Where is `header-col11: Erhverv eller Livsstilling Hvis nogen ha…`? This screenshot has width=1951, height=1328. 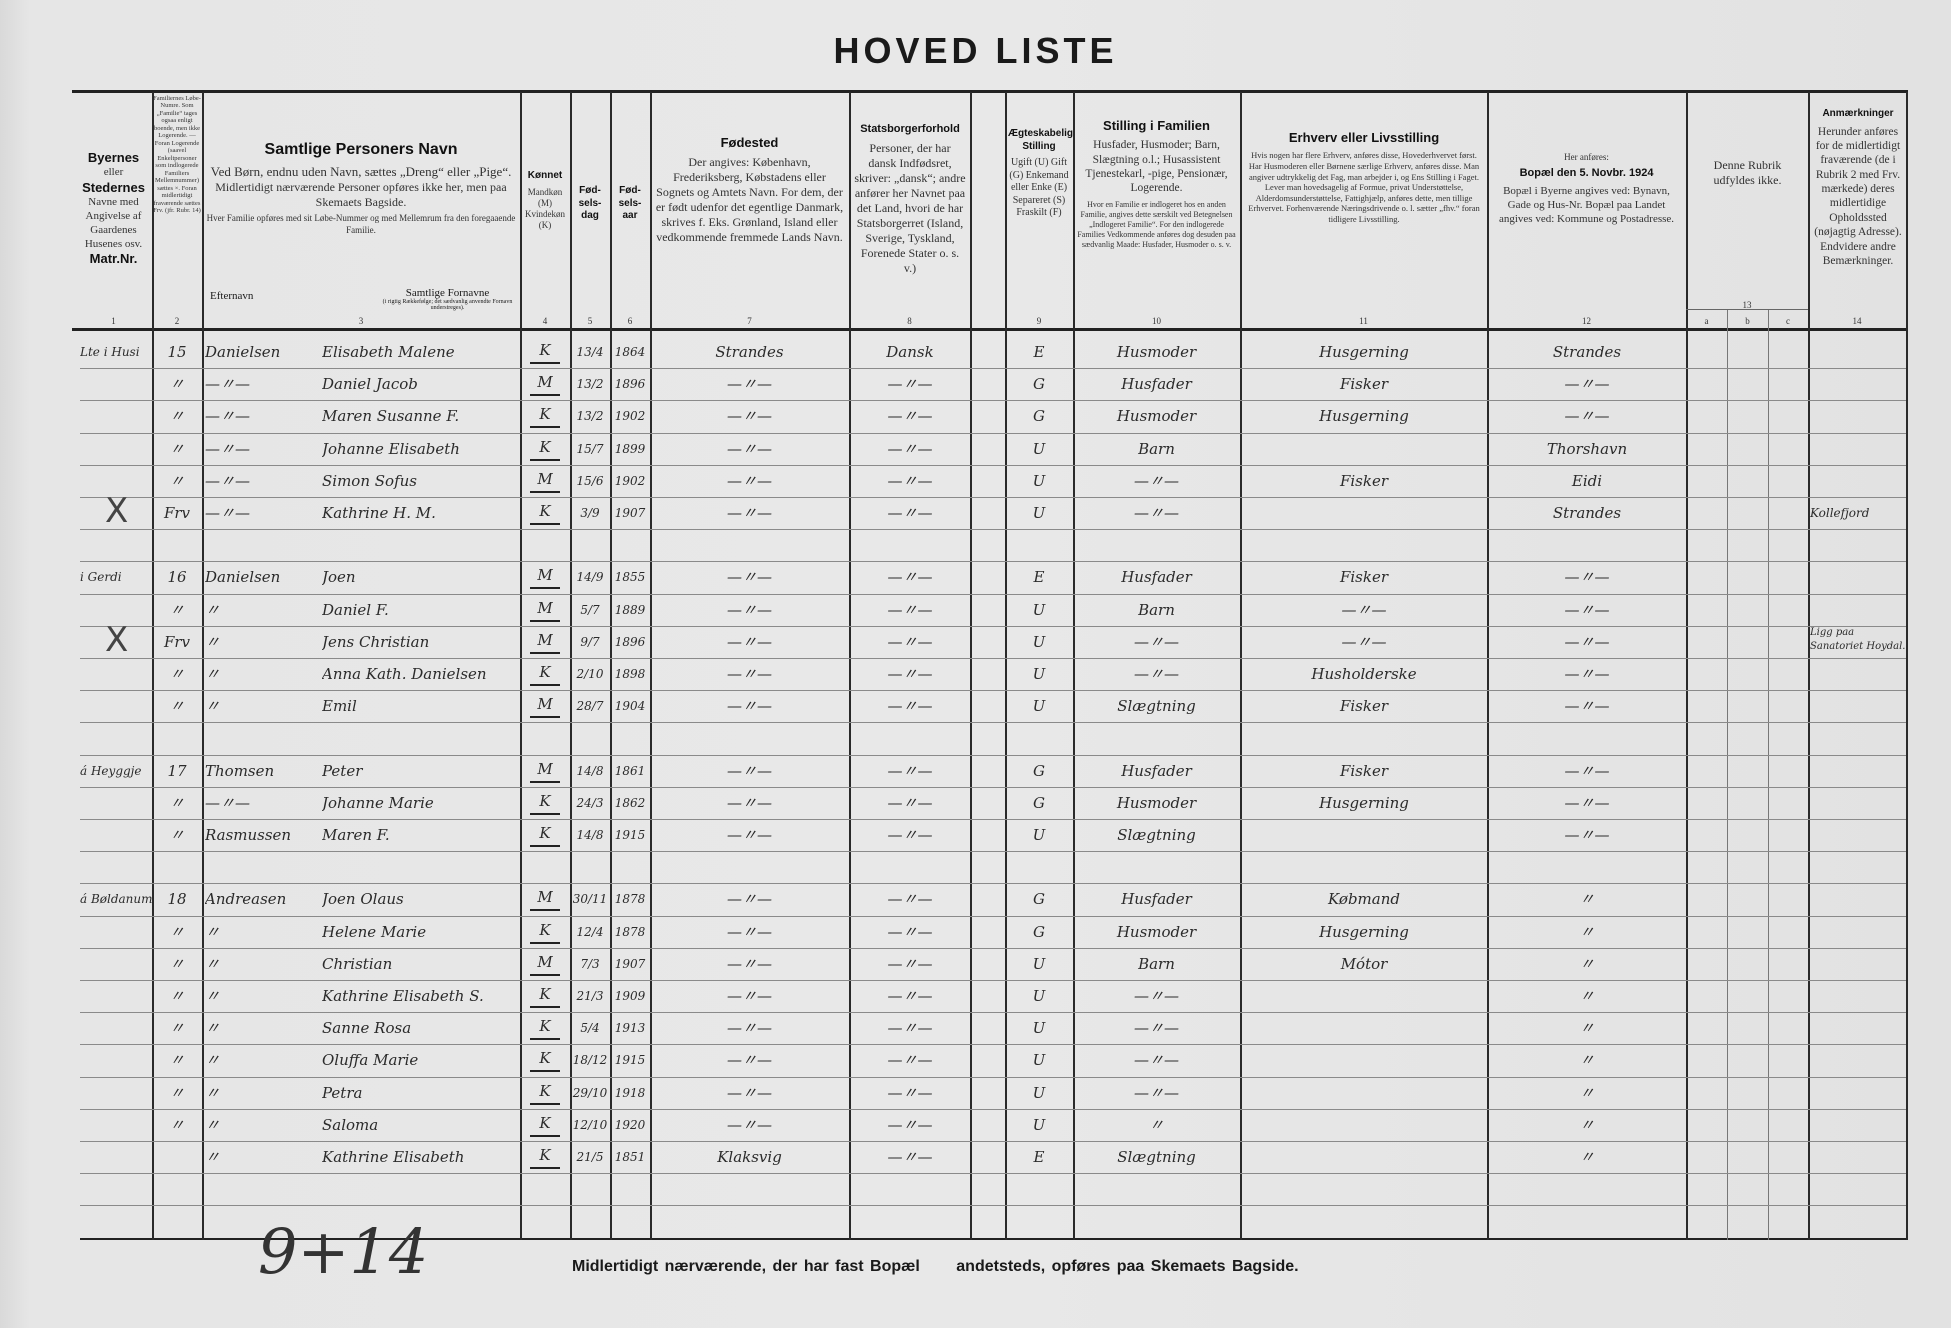 header-col11: Erhverv eller Livsstilling Hvis nogen ha… is located at coordinates (1364, 242).